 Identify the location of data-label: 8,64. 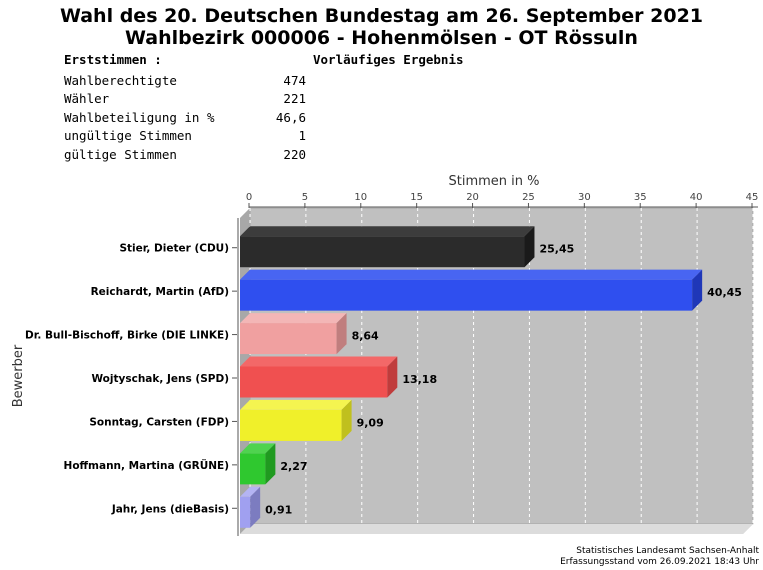
(365, 336).